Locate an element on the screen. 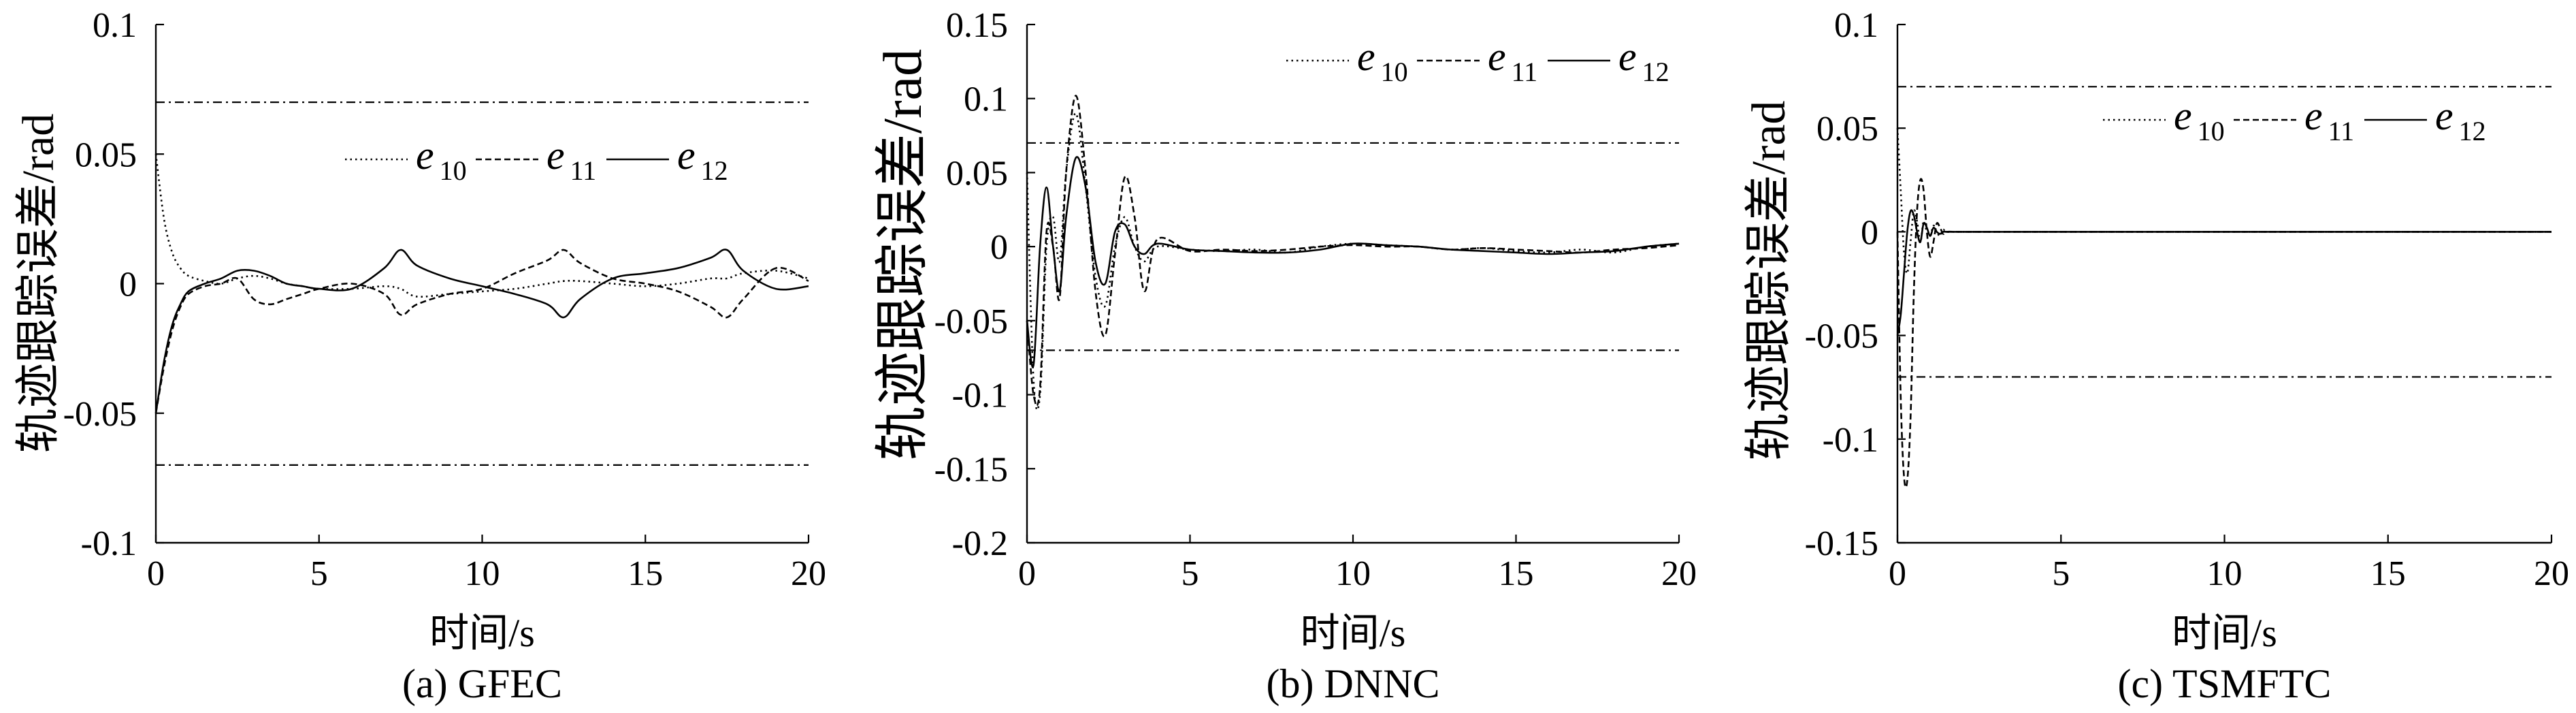  panel-caption: (c) TSMFTC is located at coordinates (2225, 683).